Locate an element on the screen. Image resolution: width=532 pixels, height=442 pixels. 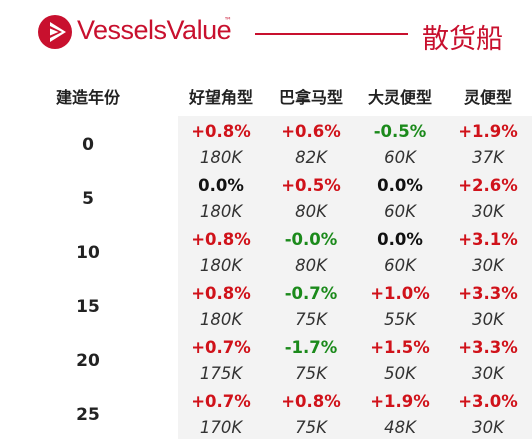
build-age-label: 0 is located at coordinates (88, 145).